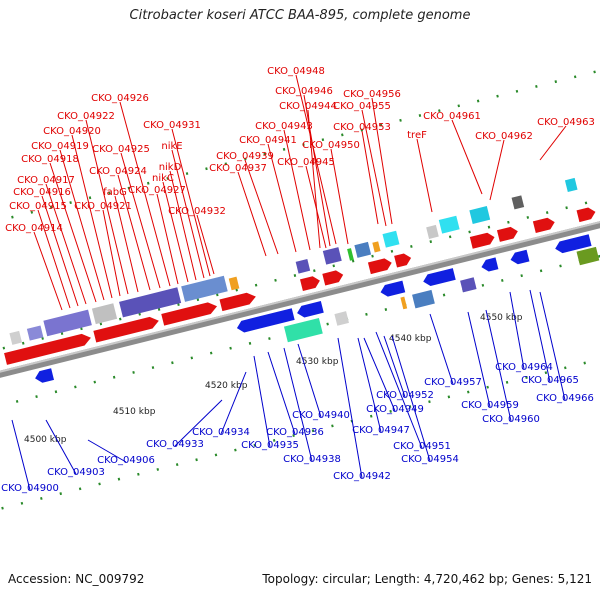 The width and height of the screenshot is (600, 600). What do you see at coordinates (103, 206) in the screenshot?
I see `gene-label: CKO_04921` at bounding box center [103, 206].